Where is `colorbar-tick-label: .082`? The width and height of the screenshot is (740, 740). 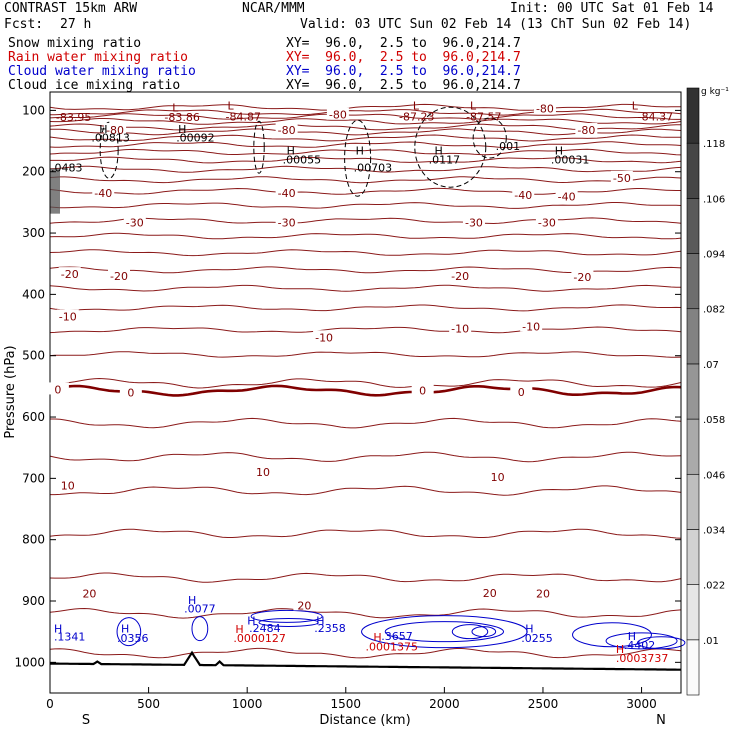 colorbar-tick-label: .082 is located at coordinates (714, 310).